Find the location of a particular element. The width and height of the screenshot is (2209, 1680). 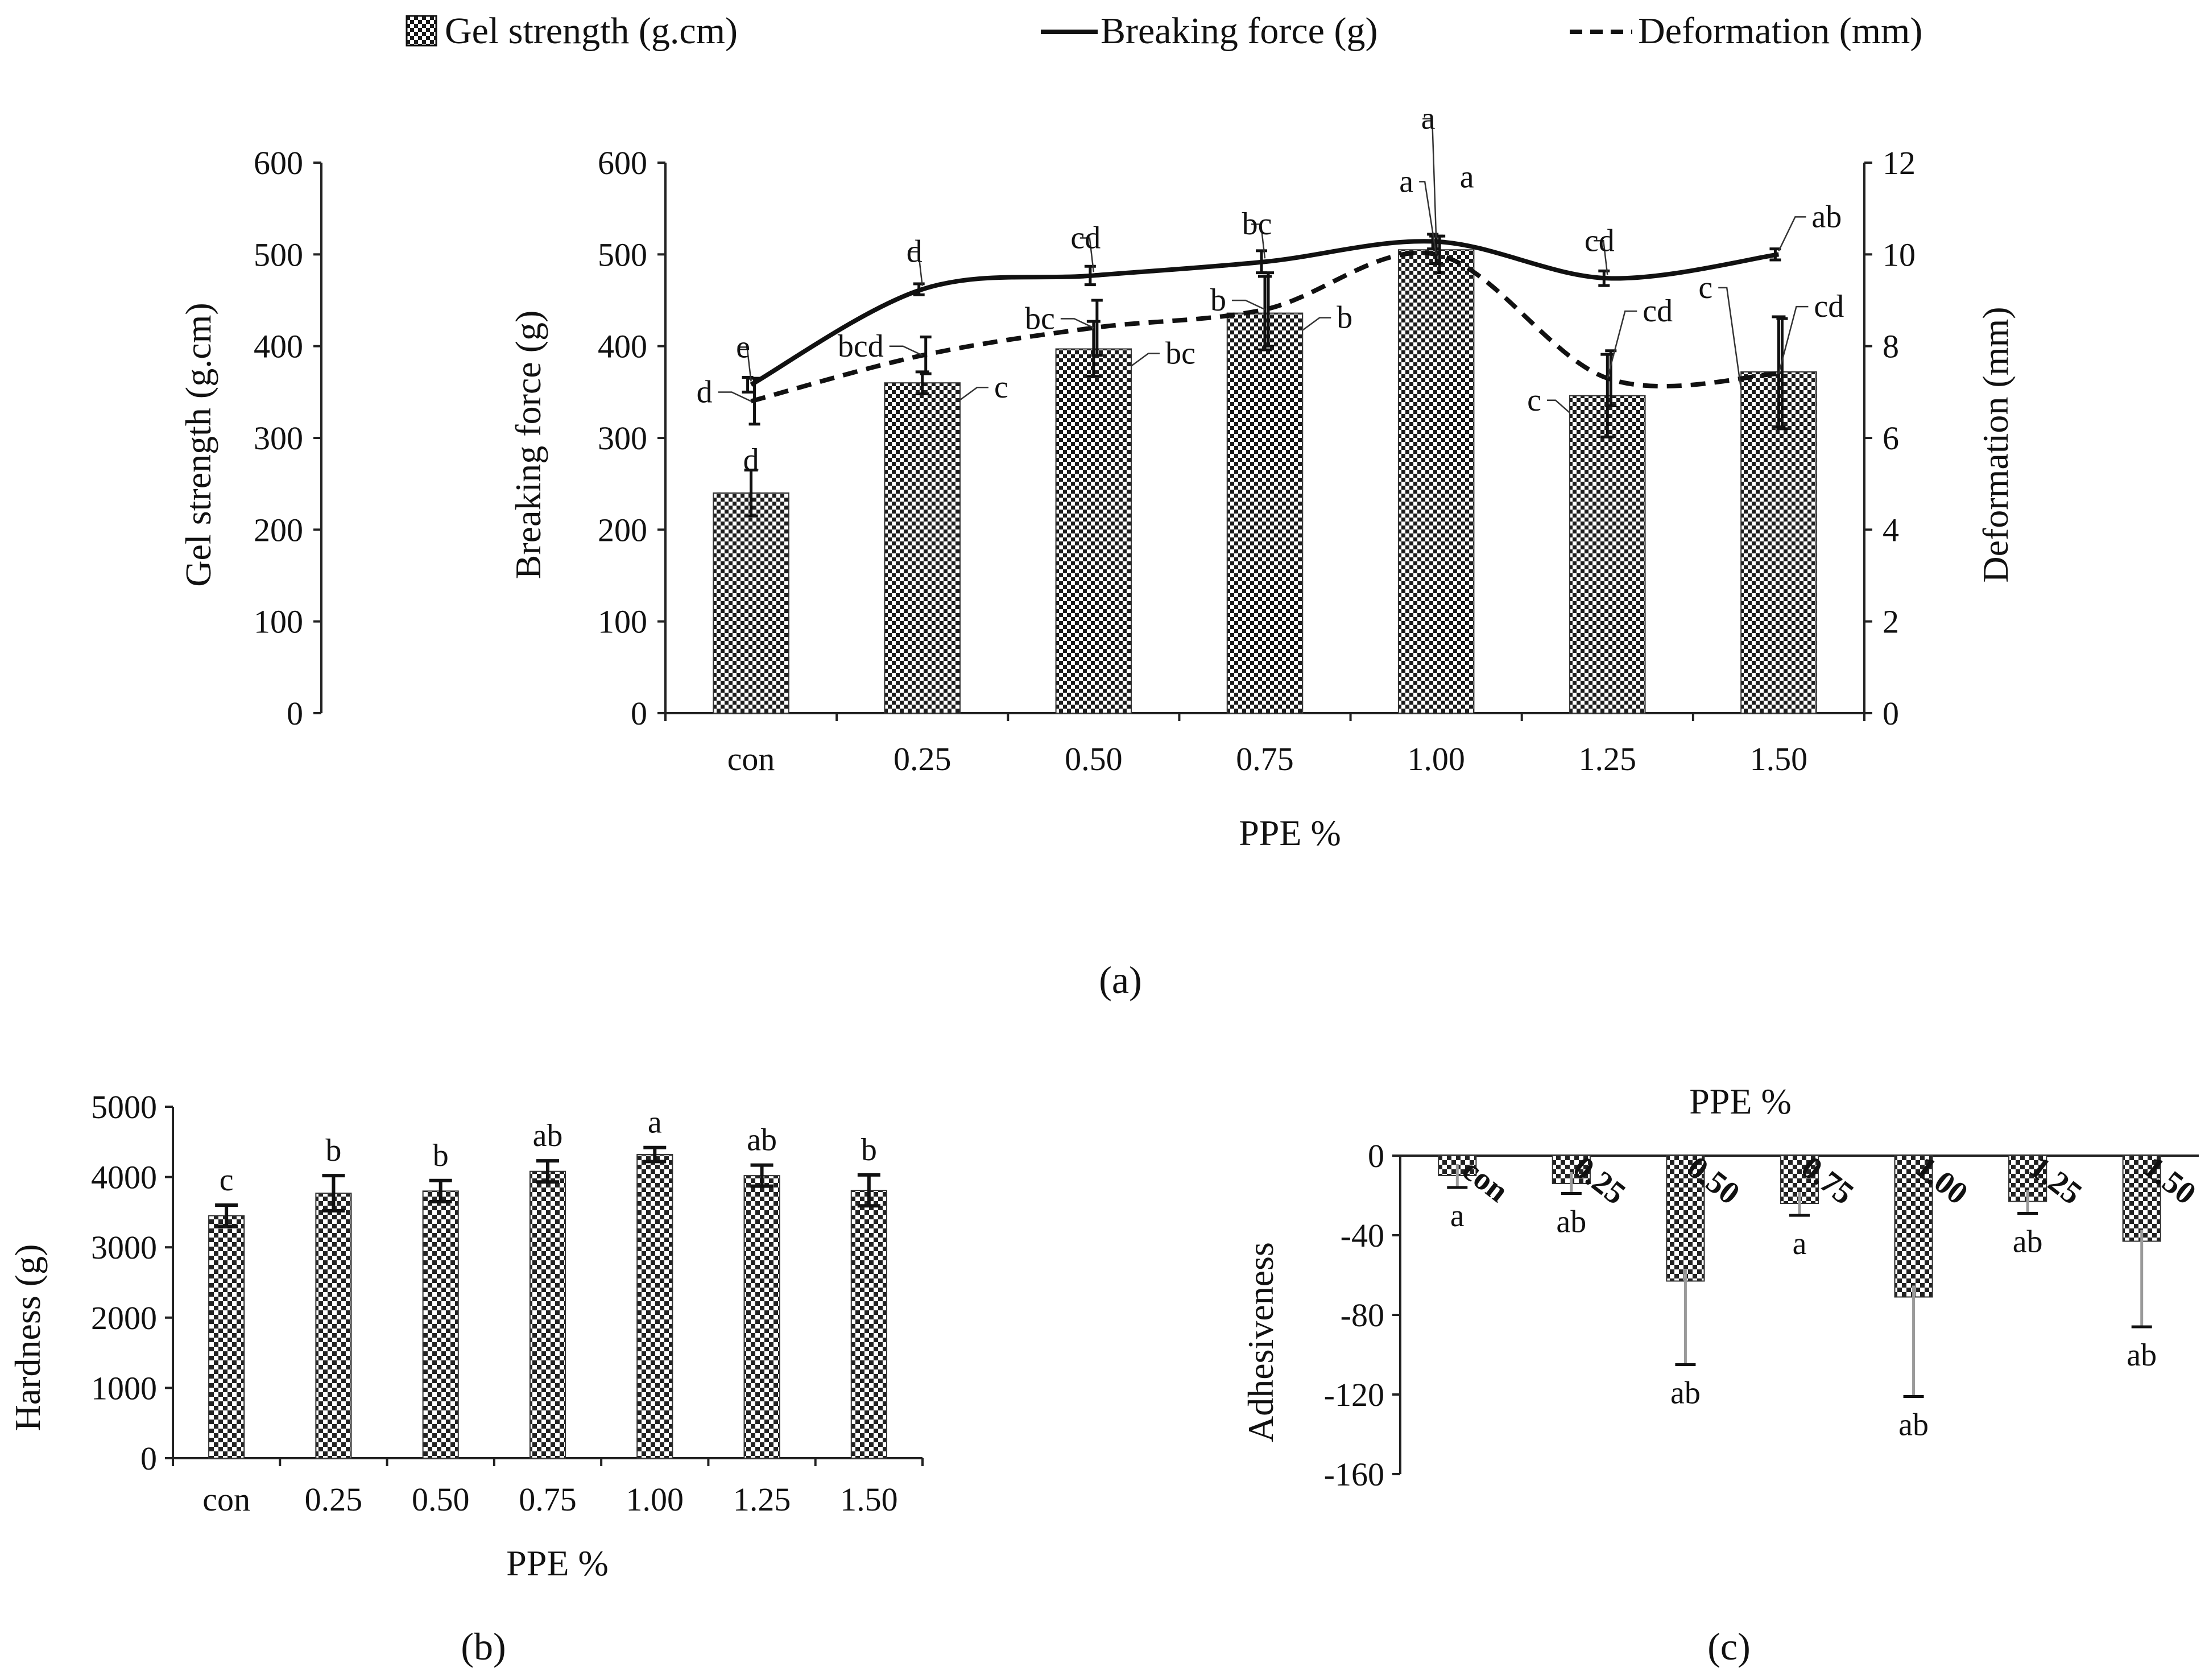

gel-strength-significance-letter: d is located at coordinates (751, 460).